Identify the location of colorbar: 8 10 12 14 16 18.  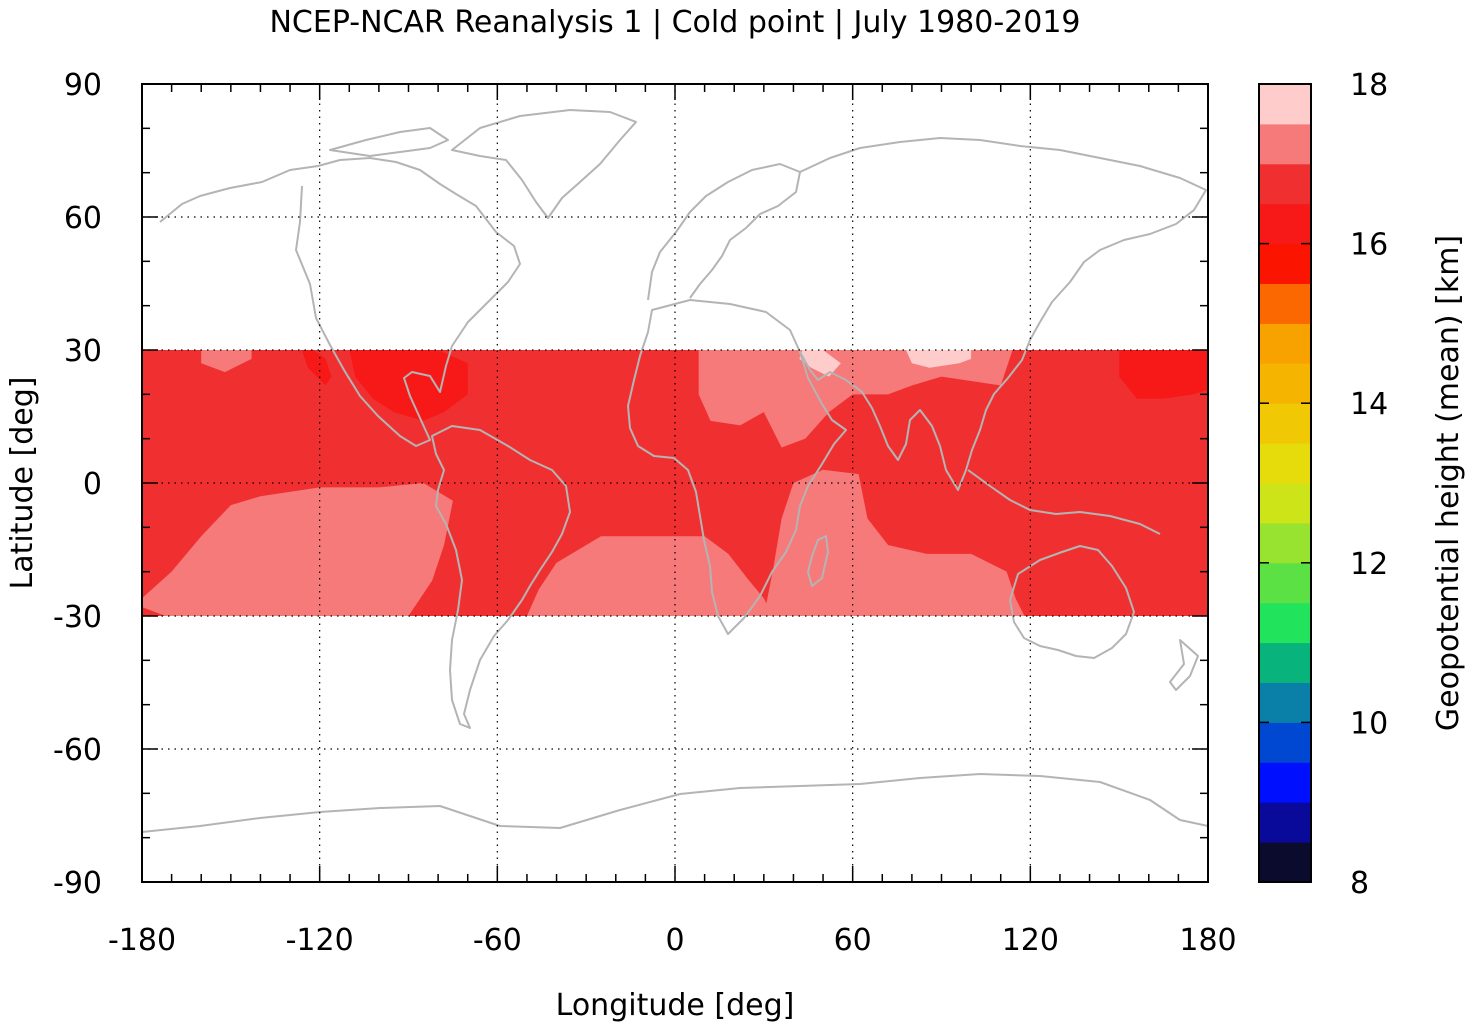
(1323, 484).